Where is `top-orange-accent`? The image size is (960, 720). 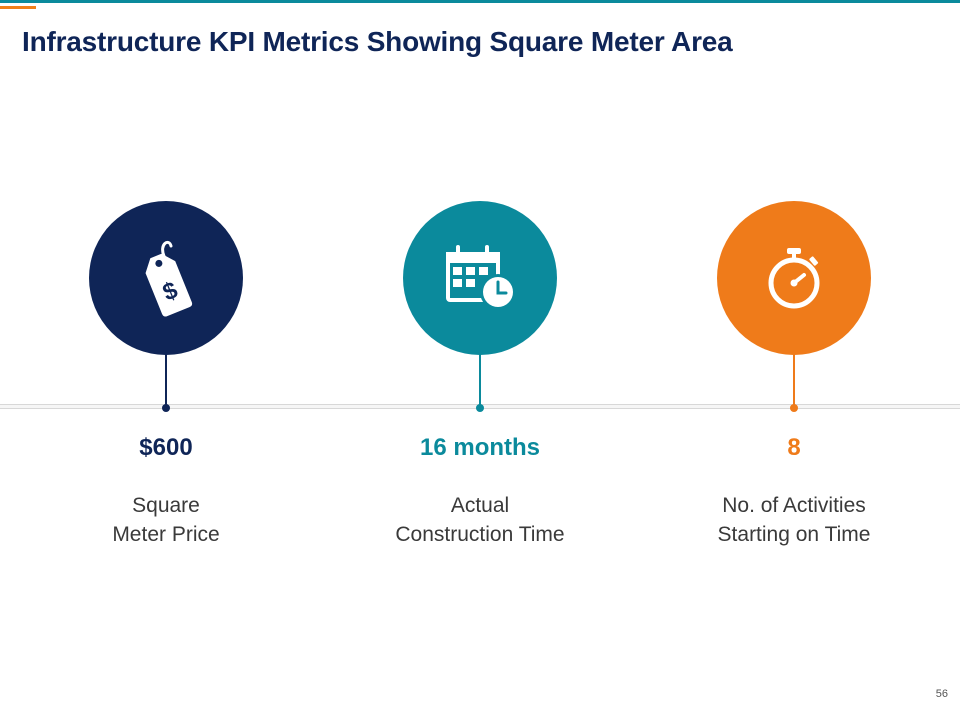
top-orange-accent is located at coordinates (18, 7).